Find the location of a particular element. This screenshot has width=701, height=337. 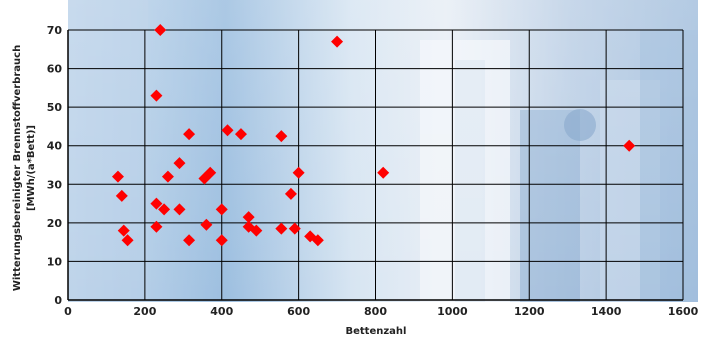

y-tick-label: 0 is located at coordinates (58, 300).